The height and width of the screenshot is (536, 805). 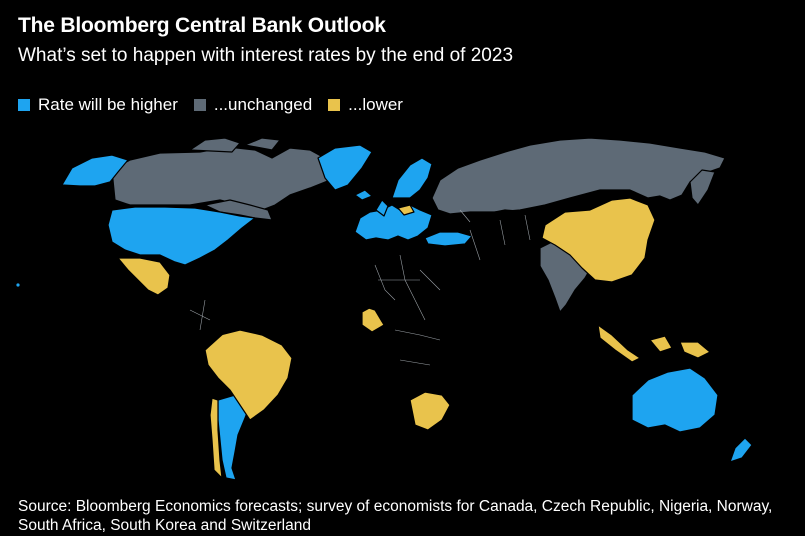 I want to click on region-czech-republic, so click(x=406, y=210).